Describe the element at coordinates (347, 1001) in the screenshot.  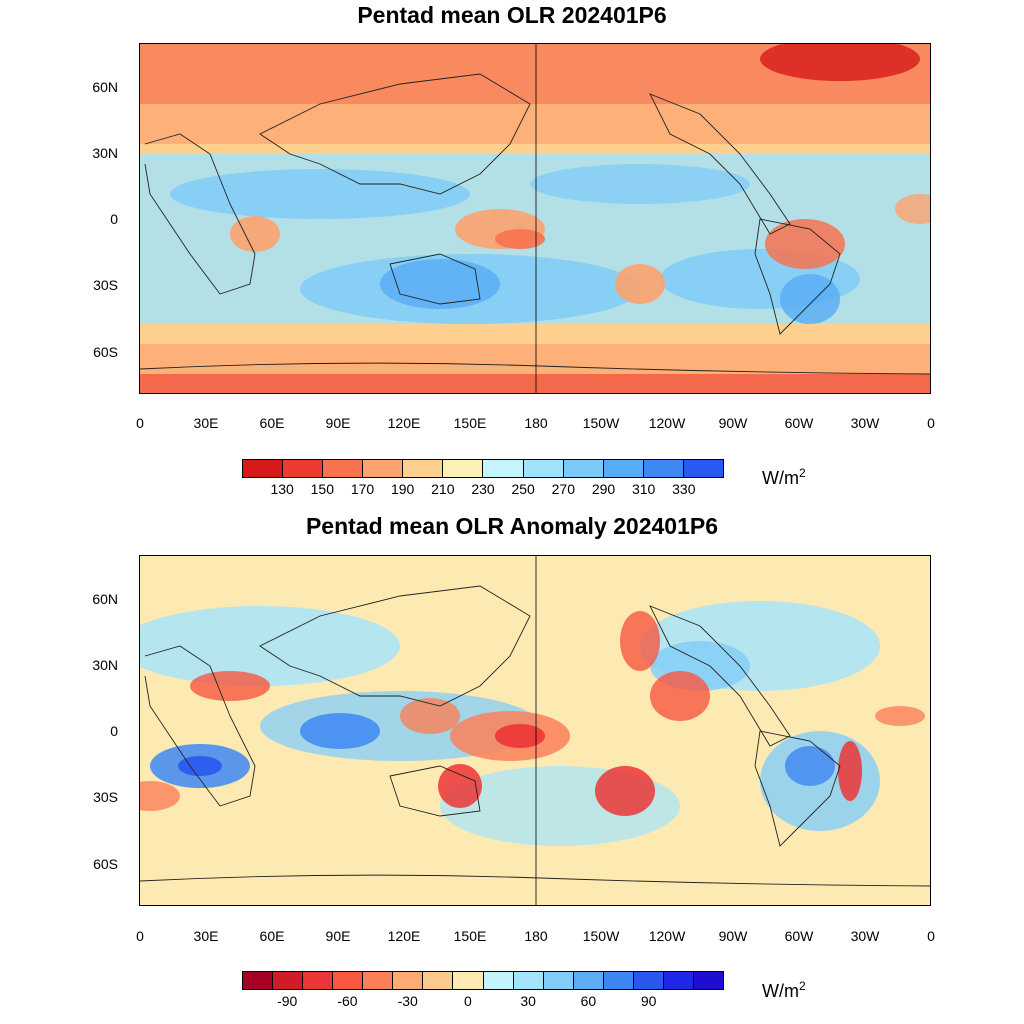
I see `colorbar-label: -60` at that location.